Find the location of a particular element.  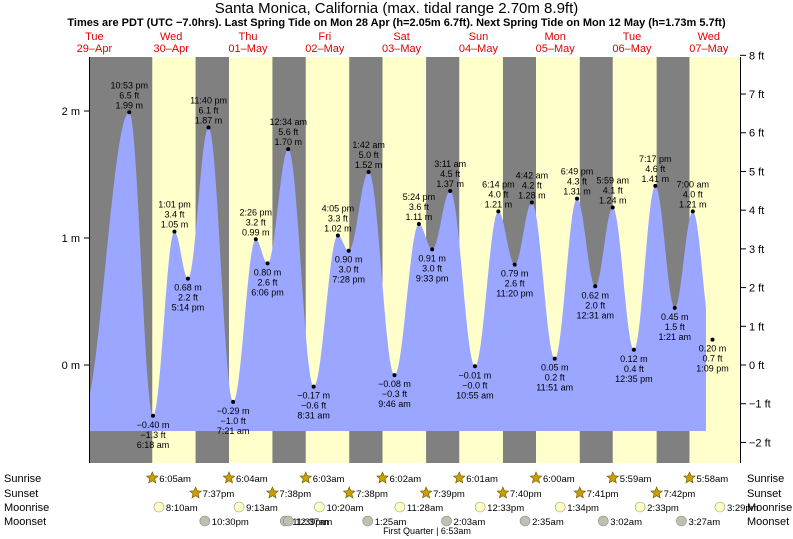

high-tide-label: 4.3 ft is located at coordinates (577, 182).